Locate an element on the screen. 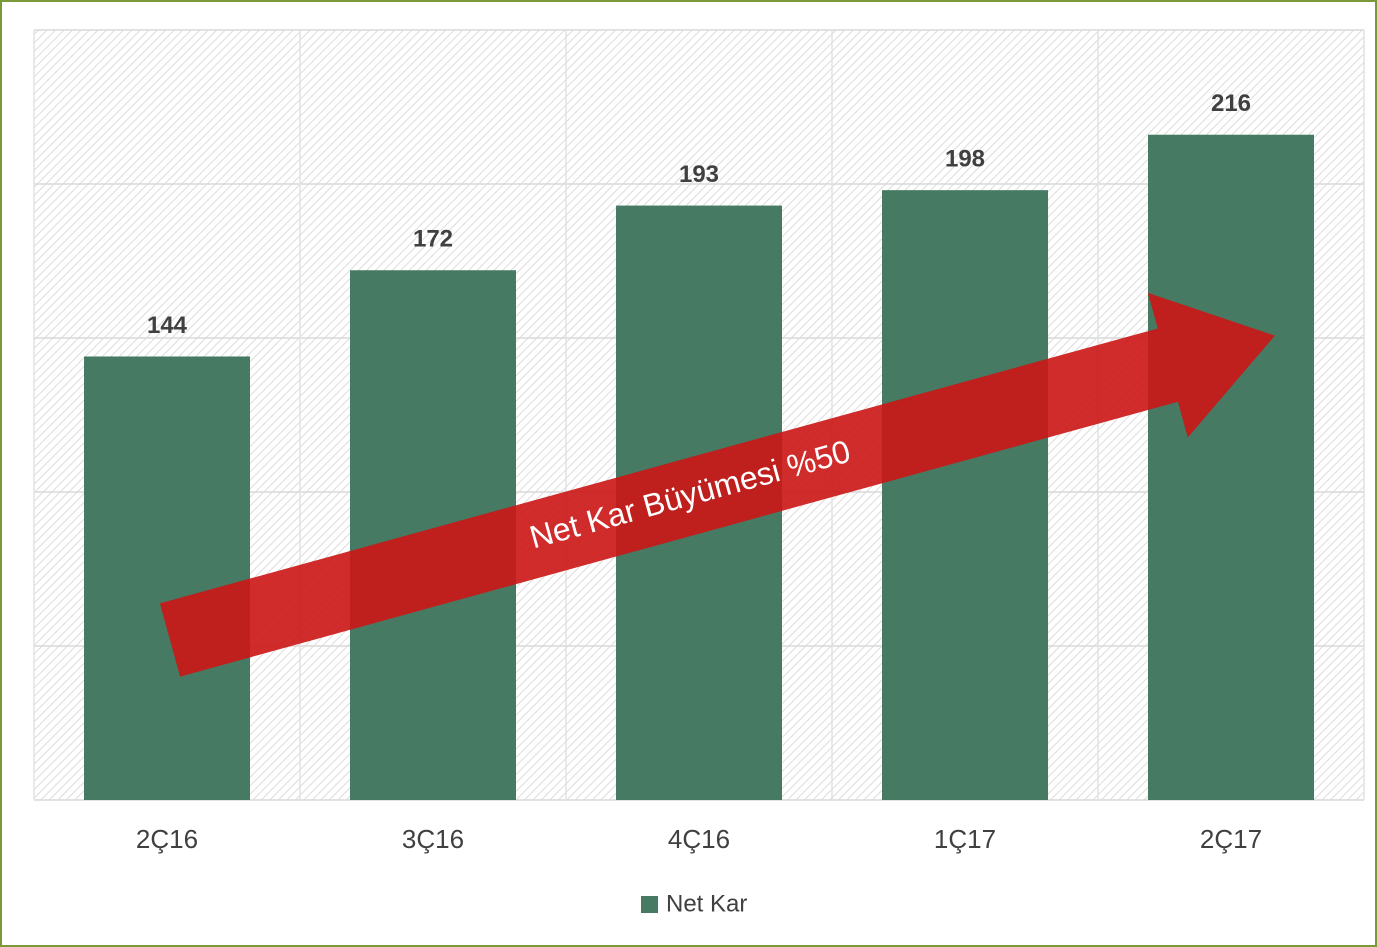 This screenshot has height=947, width=1377. data-label: 144 is located at coordinates (167, 325).